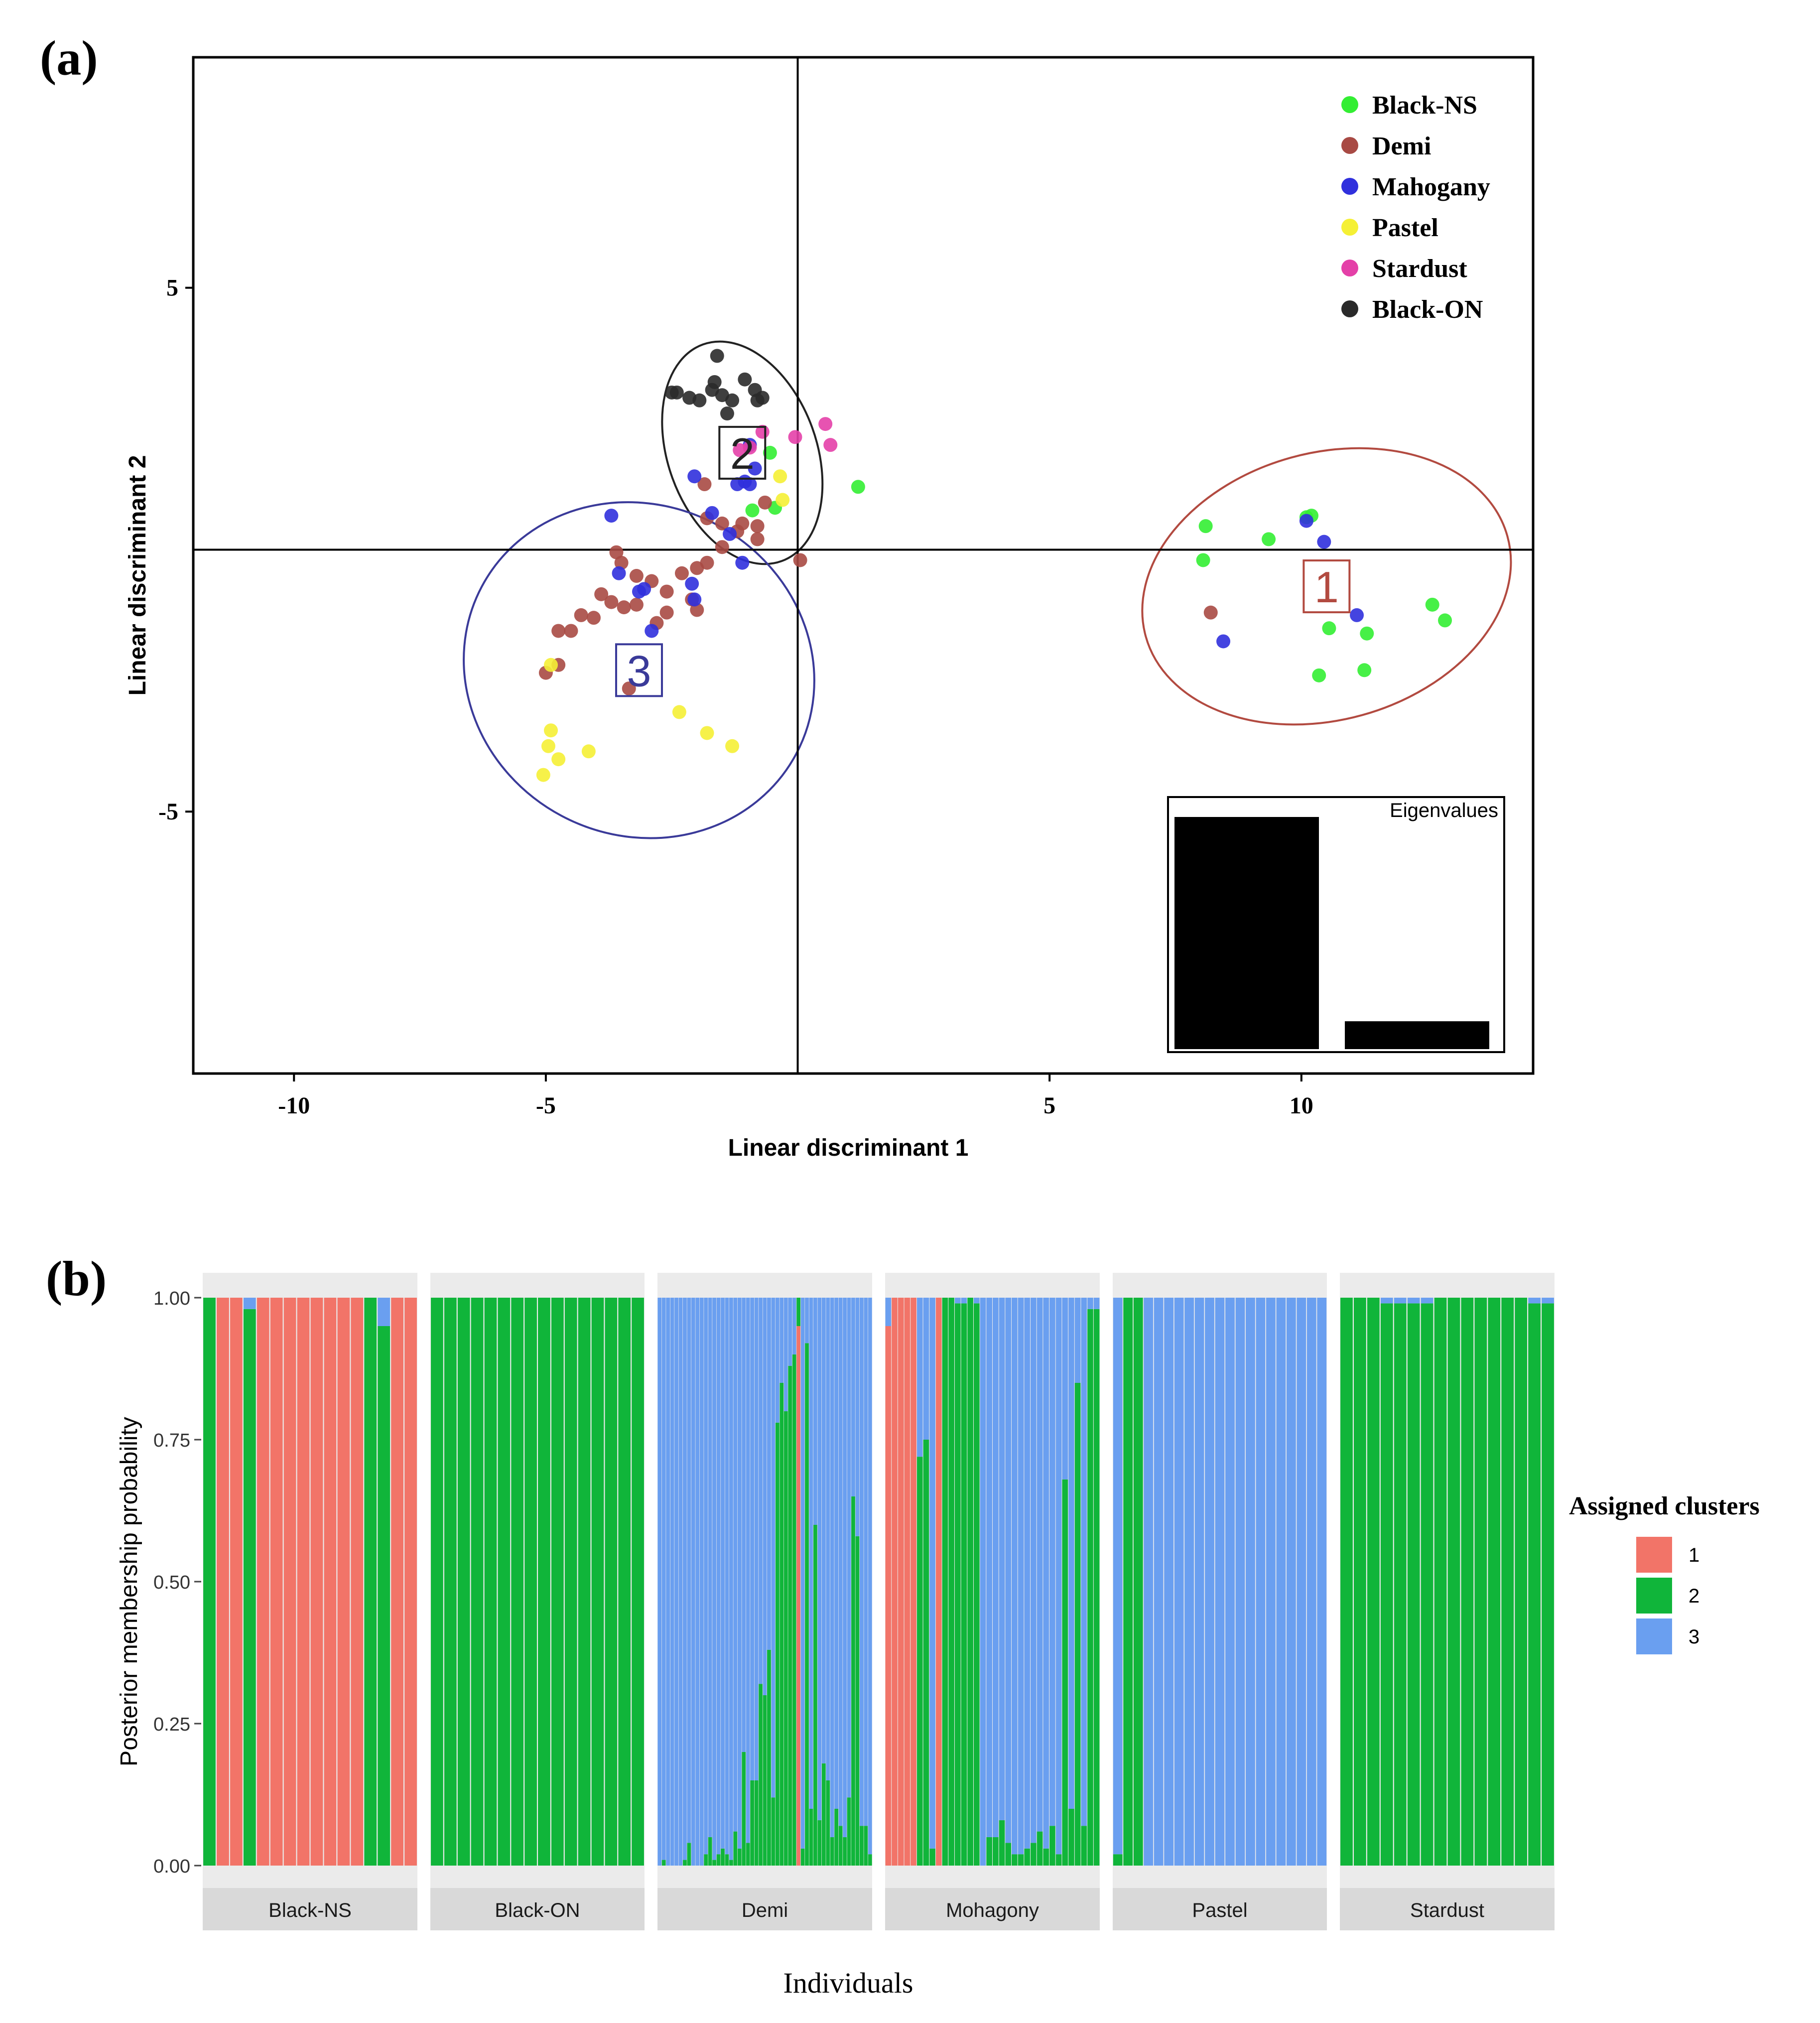 This screenshot has width=1820, height=2023. I want to click on point-stardust, so click(825, 424).